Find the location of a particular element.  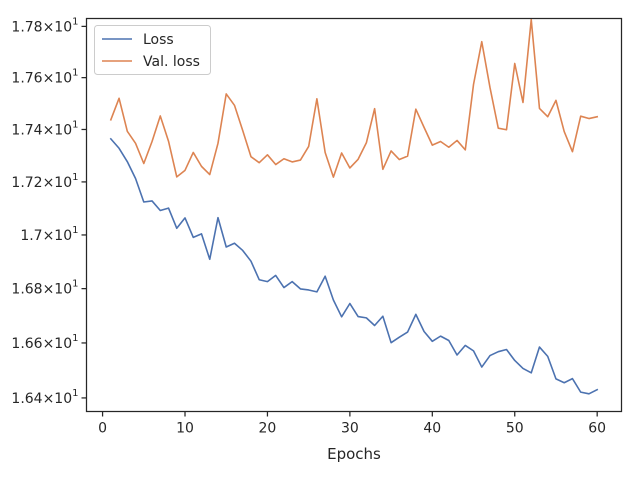

legend-label-loss: Loss is located at coordinates (158, 40).